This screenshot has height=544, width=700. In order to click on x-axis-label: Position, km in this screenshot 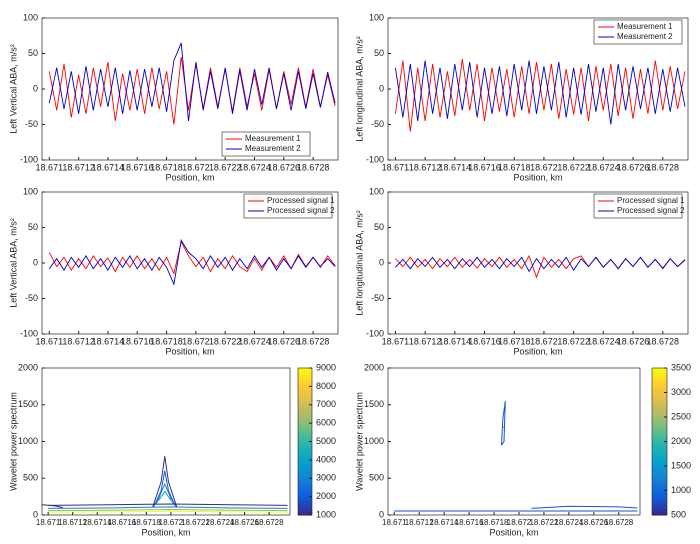, I will do `click(537, 351)`.